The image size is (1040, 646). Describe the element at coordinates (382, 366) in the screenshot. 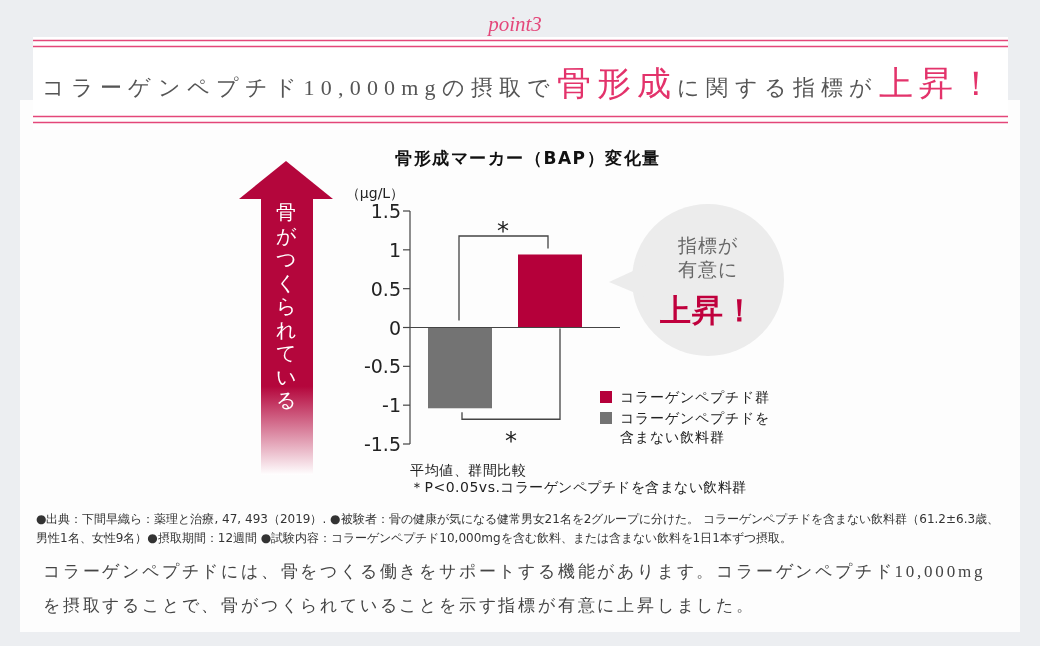

I see `y-tick-label: -0.5` at that location.